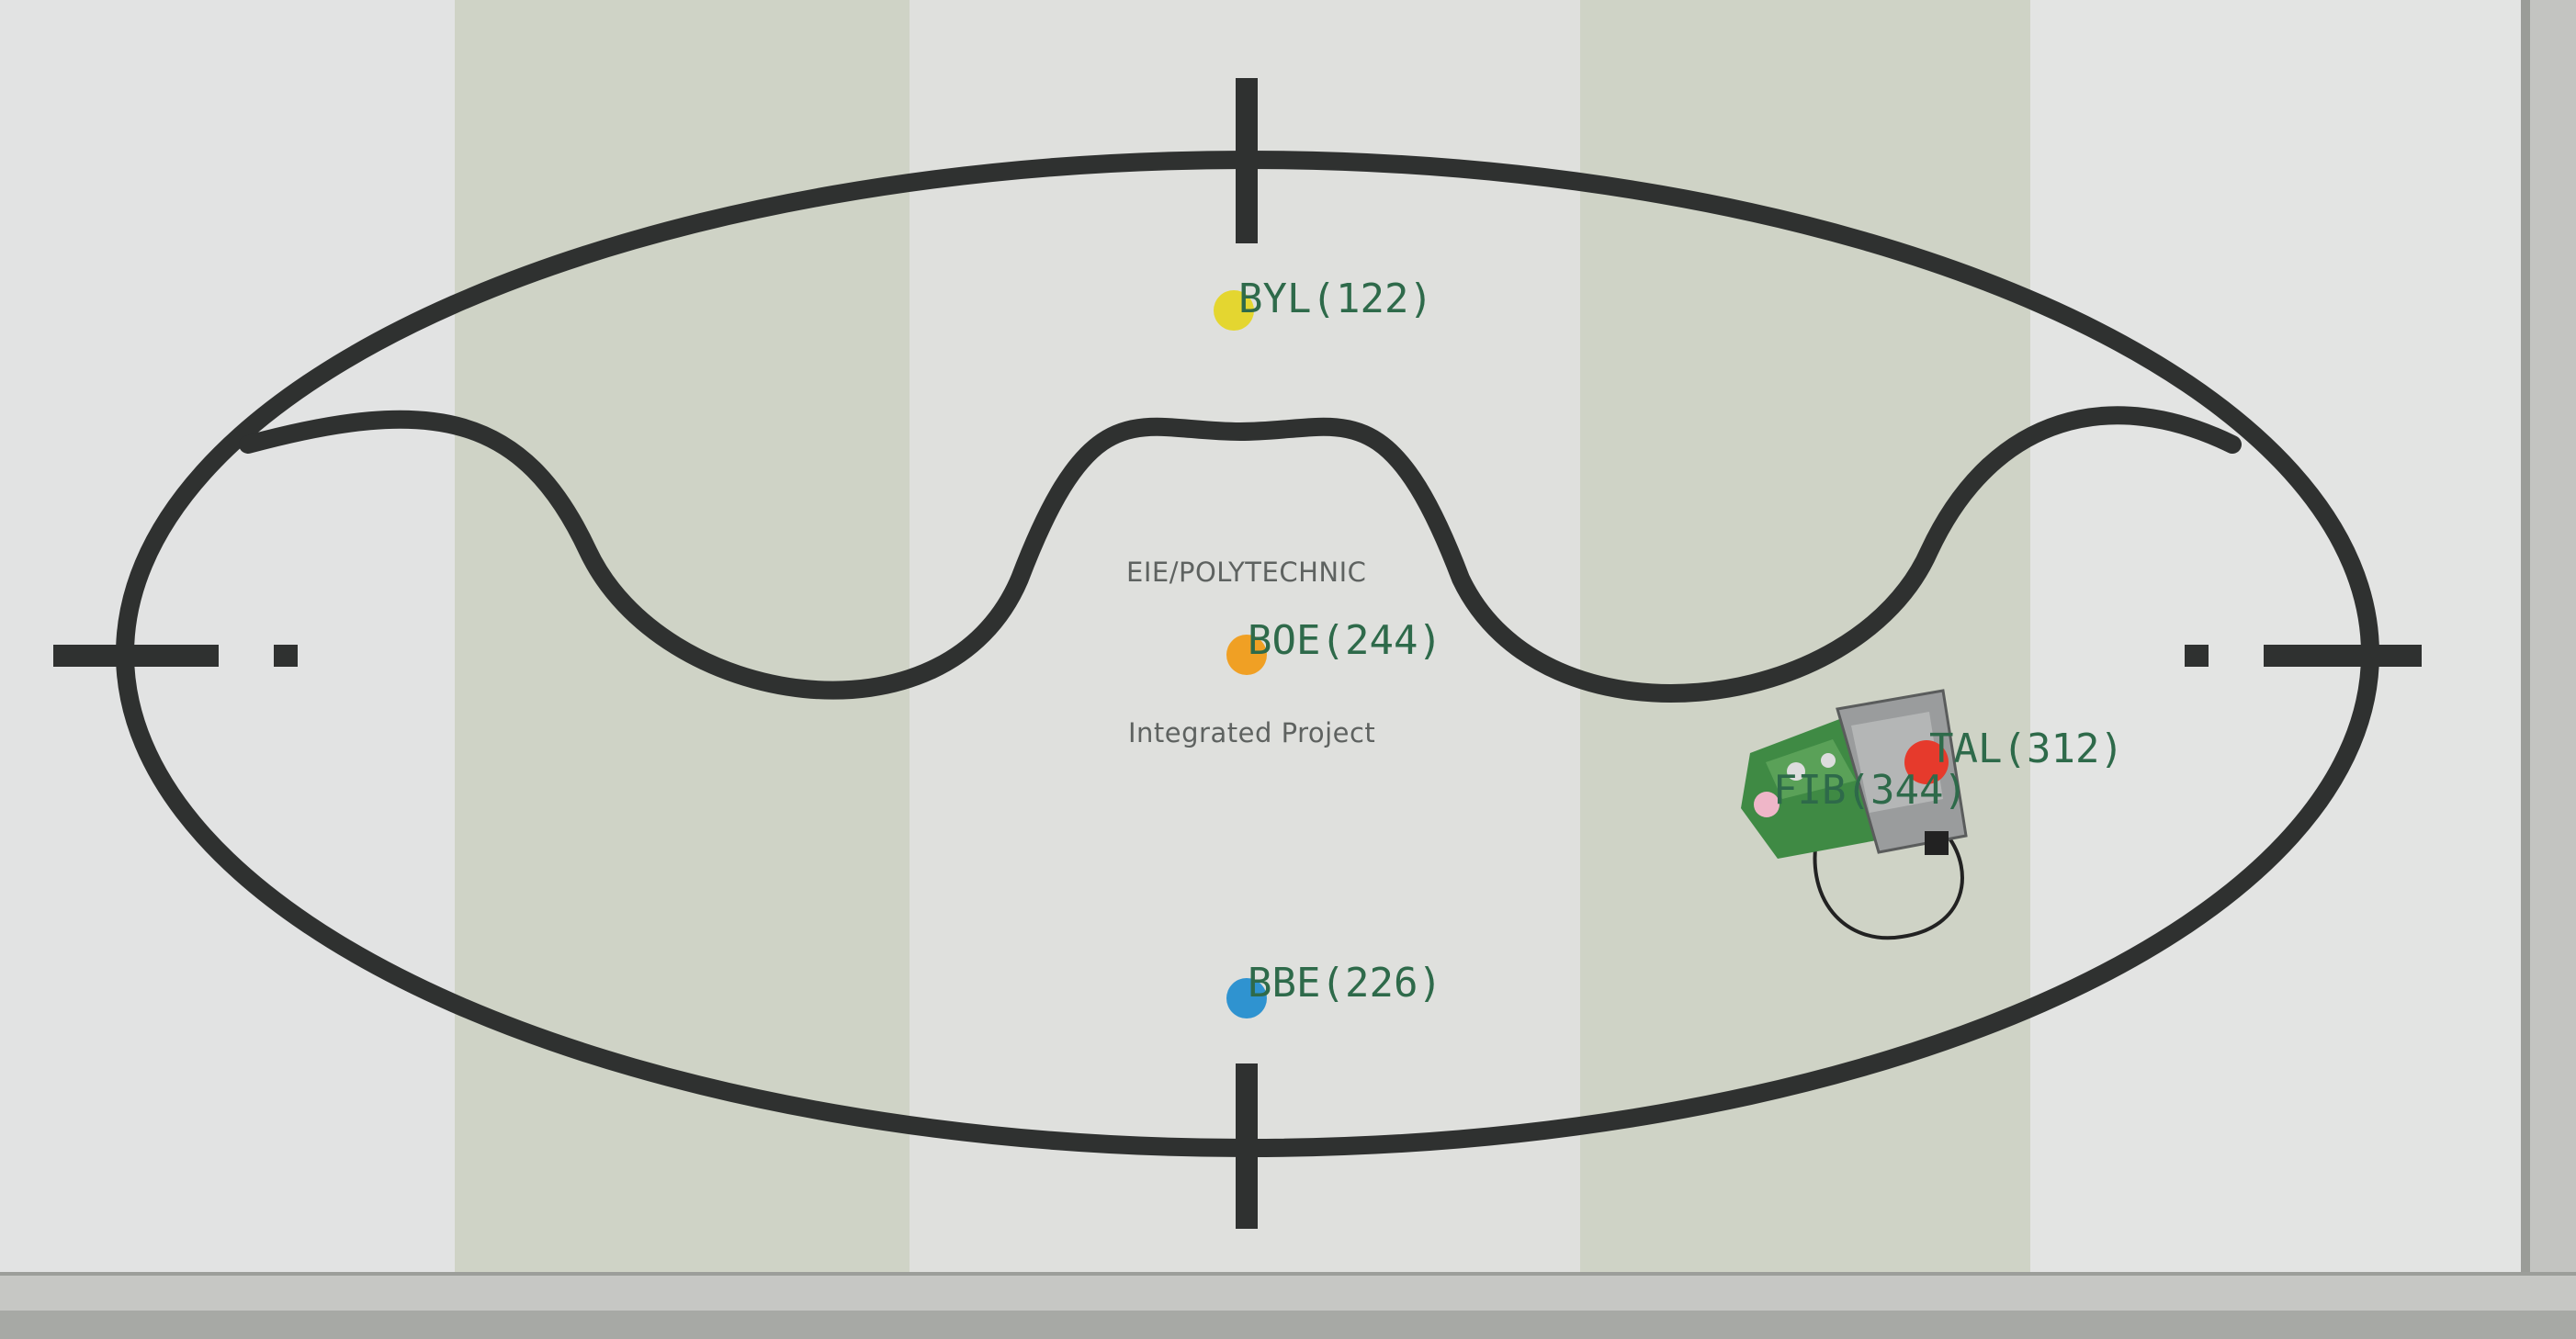 The width and height of the screenshot is (2576, 1339). Describe the element at coordinates (1766, 804) in the screenshot. I see `pink-ball` at that location.